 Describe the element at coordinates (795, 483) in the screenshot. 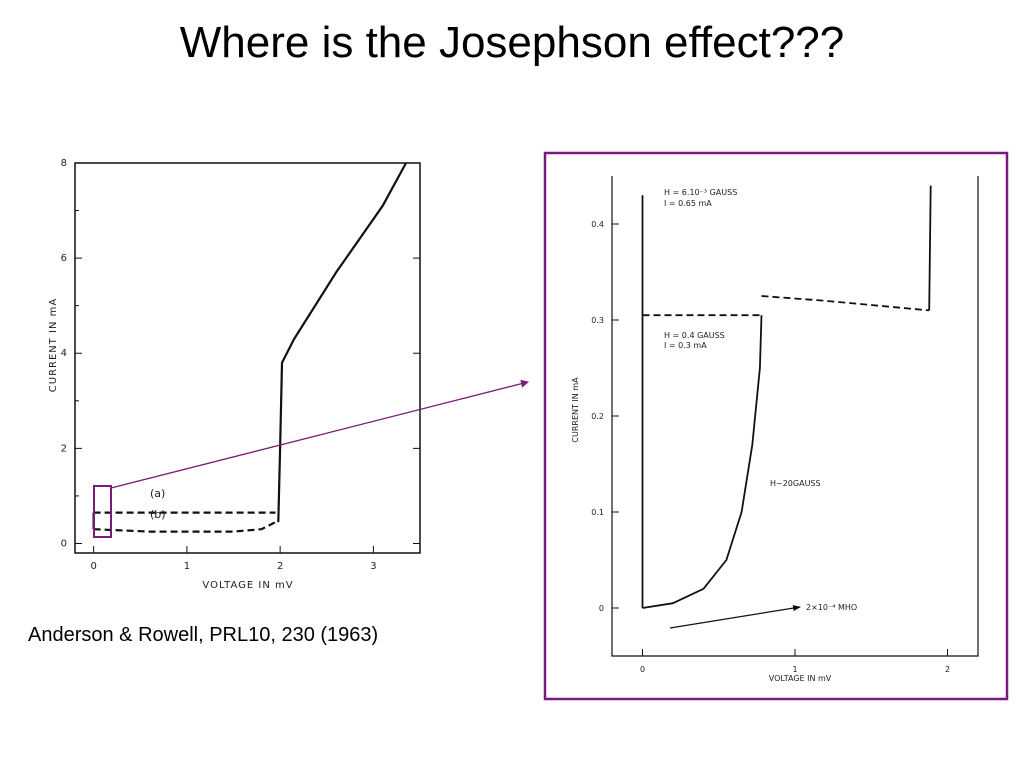

I see `annotation-h-high: H~20GAUSS` at that location.